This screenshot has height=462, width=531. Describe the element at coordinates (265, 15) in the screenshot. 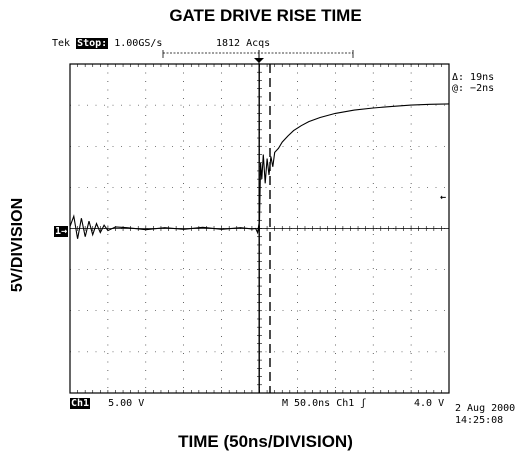

I see `chart-title: GATE DRIVE RISE TIME` at that location.